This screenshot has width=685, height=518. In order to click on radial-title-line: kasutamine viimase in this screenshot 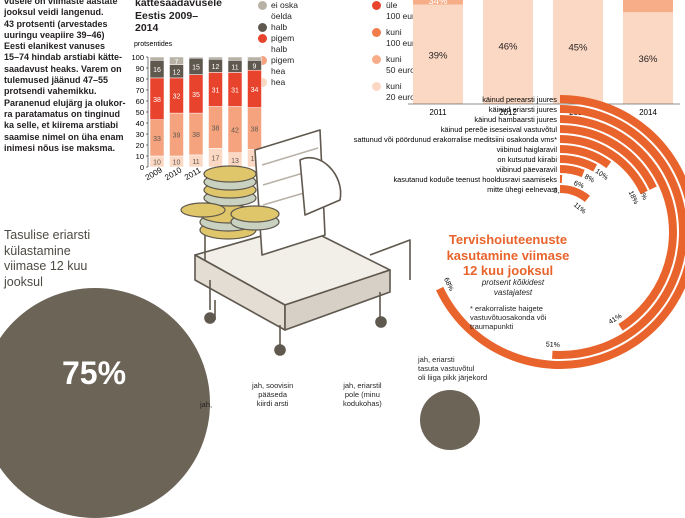, I will do `click(508, 256)`.